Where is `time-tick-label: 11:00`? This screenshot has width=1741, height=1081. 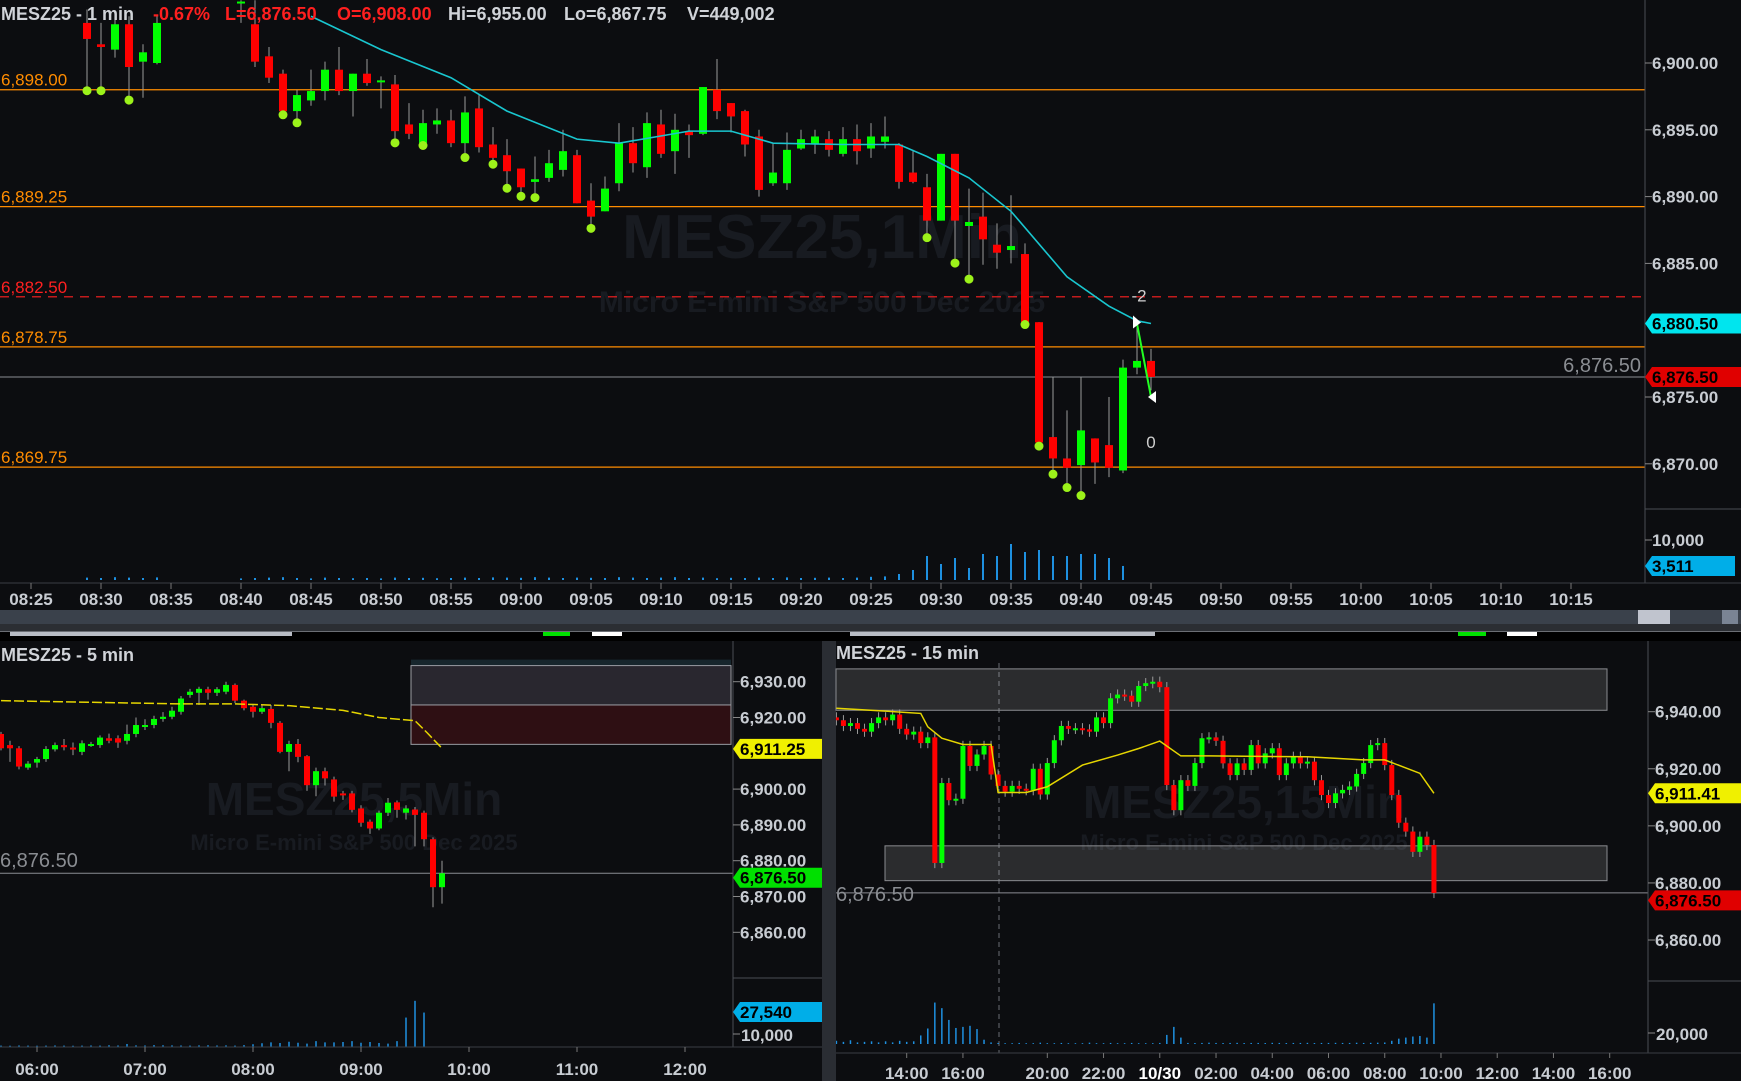 time-tick-label: 11:00 is located at coordinates (577, 1069).